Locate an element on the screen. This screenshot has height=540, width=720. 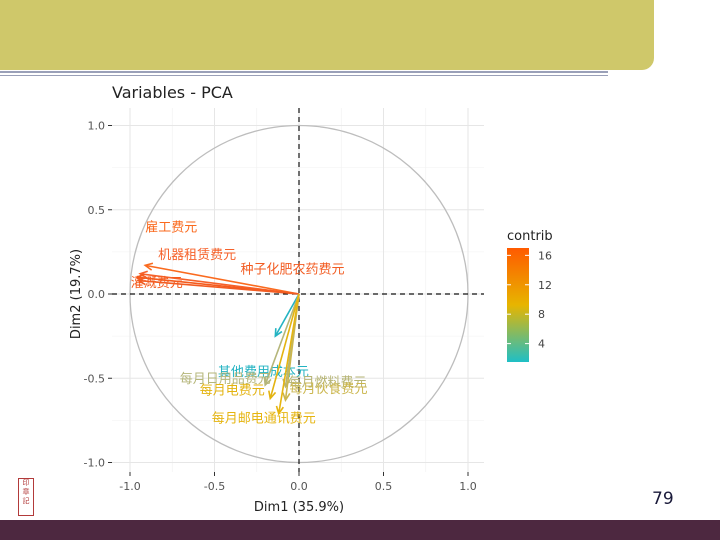
variable-label: 机器租赁费元 is located at coordinates (197, 255).